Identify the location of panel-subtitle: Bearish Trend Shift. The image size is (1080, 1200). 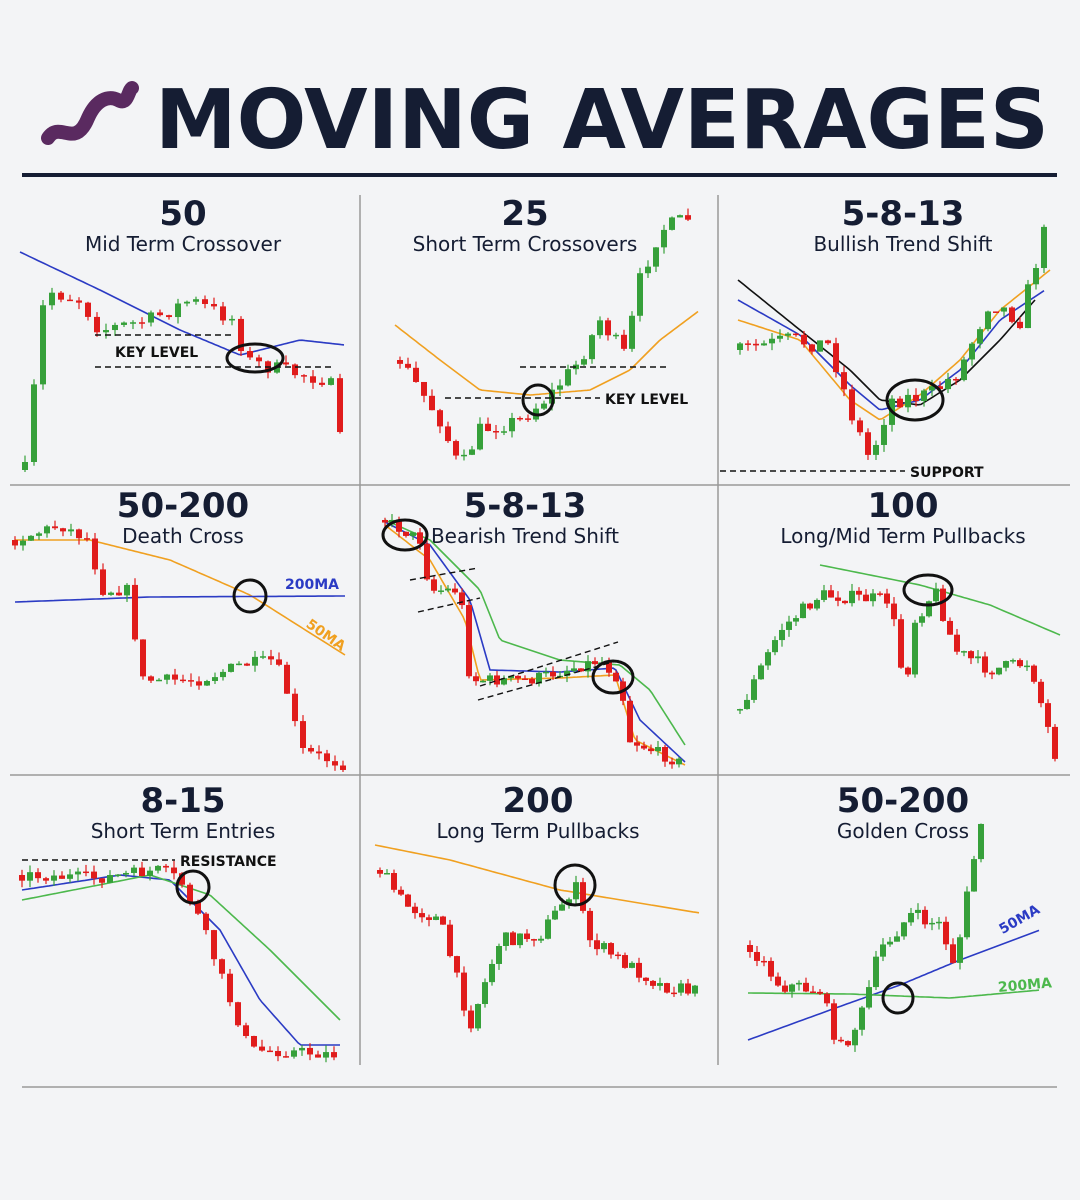
(525, 536).